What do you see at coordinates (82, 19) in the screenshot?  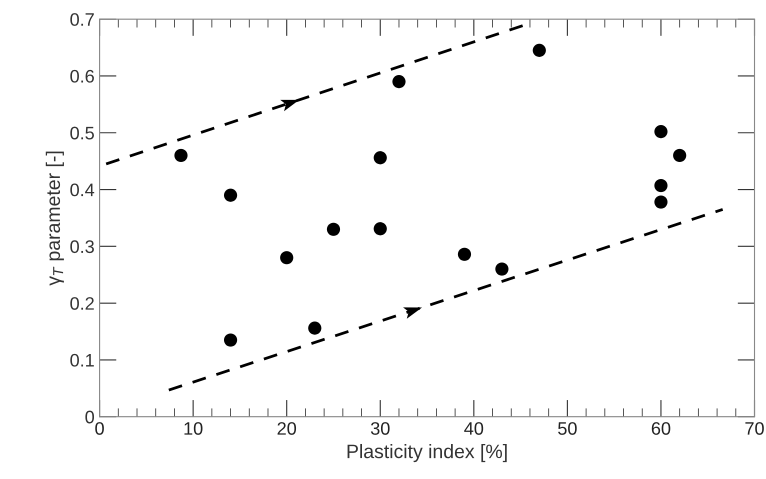 I see `y-tick-label: 0.7` at bounding box center [82, 19].